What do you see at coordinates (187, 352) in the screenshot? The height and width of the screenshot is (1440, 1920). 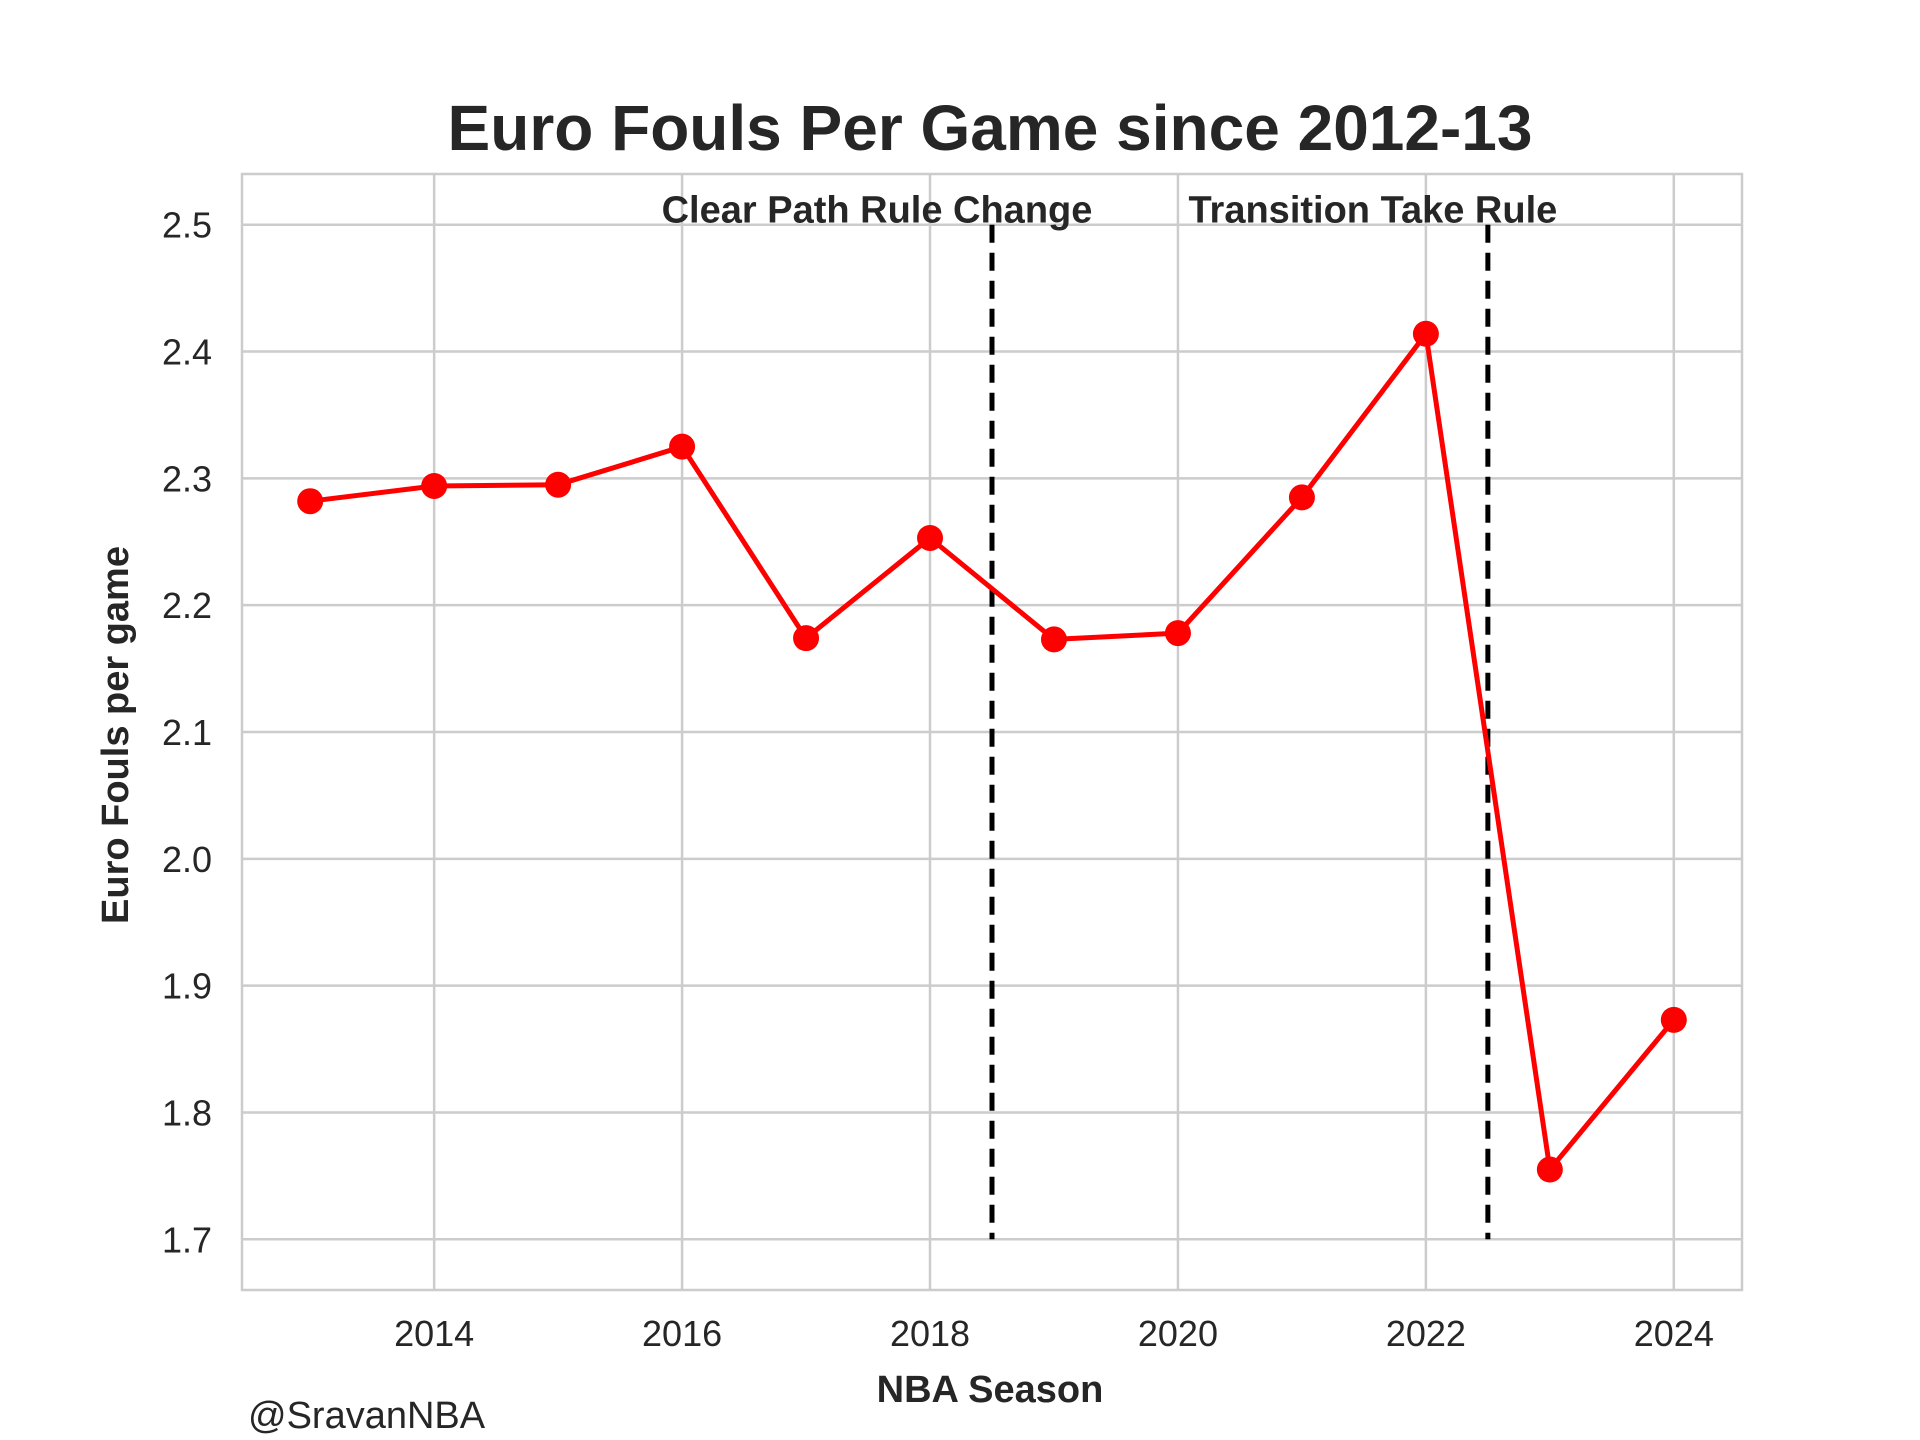 I see `y-tick-label: 2.4` at bounding box center [187, 352].